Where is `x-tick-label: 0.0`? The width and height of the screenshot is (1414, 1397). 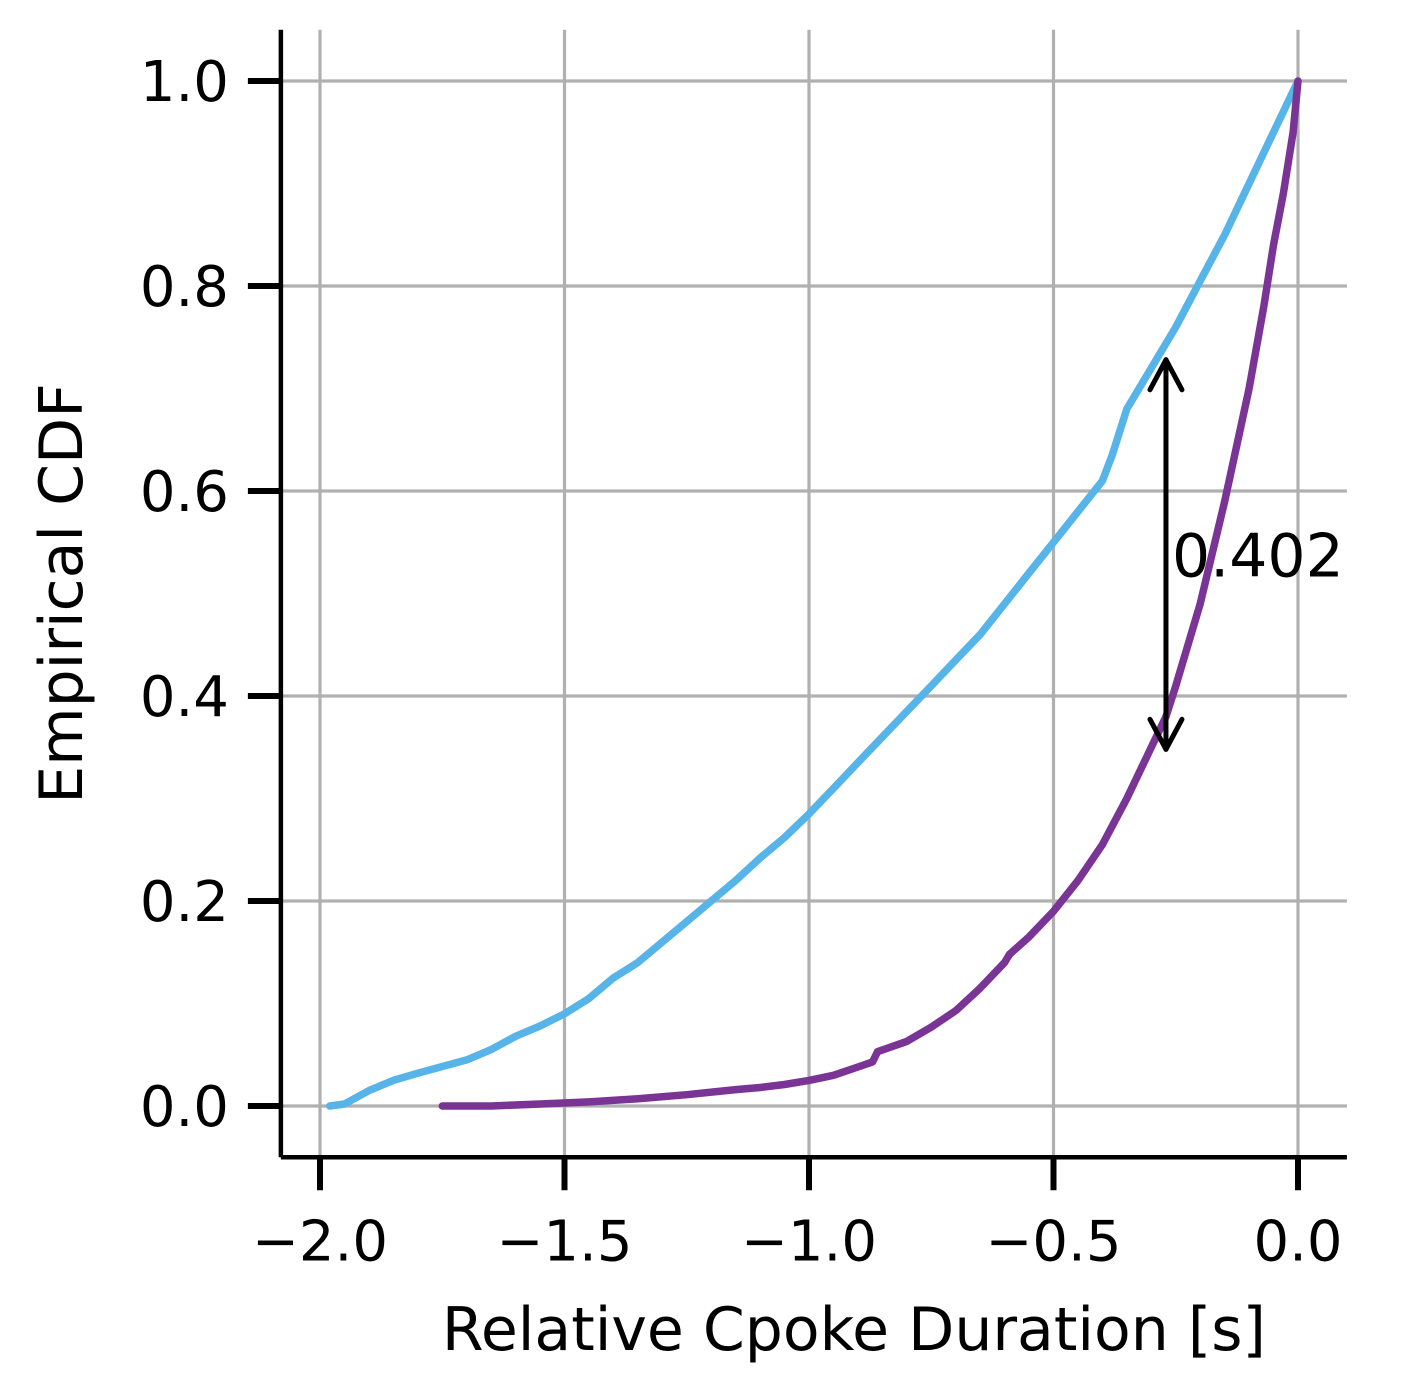 x-tick-label: 0.0 is located at coordinates (1297, 1241).